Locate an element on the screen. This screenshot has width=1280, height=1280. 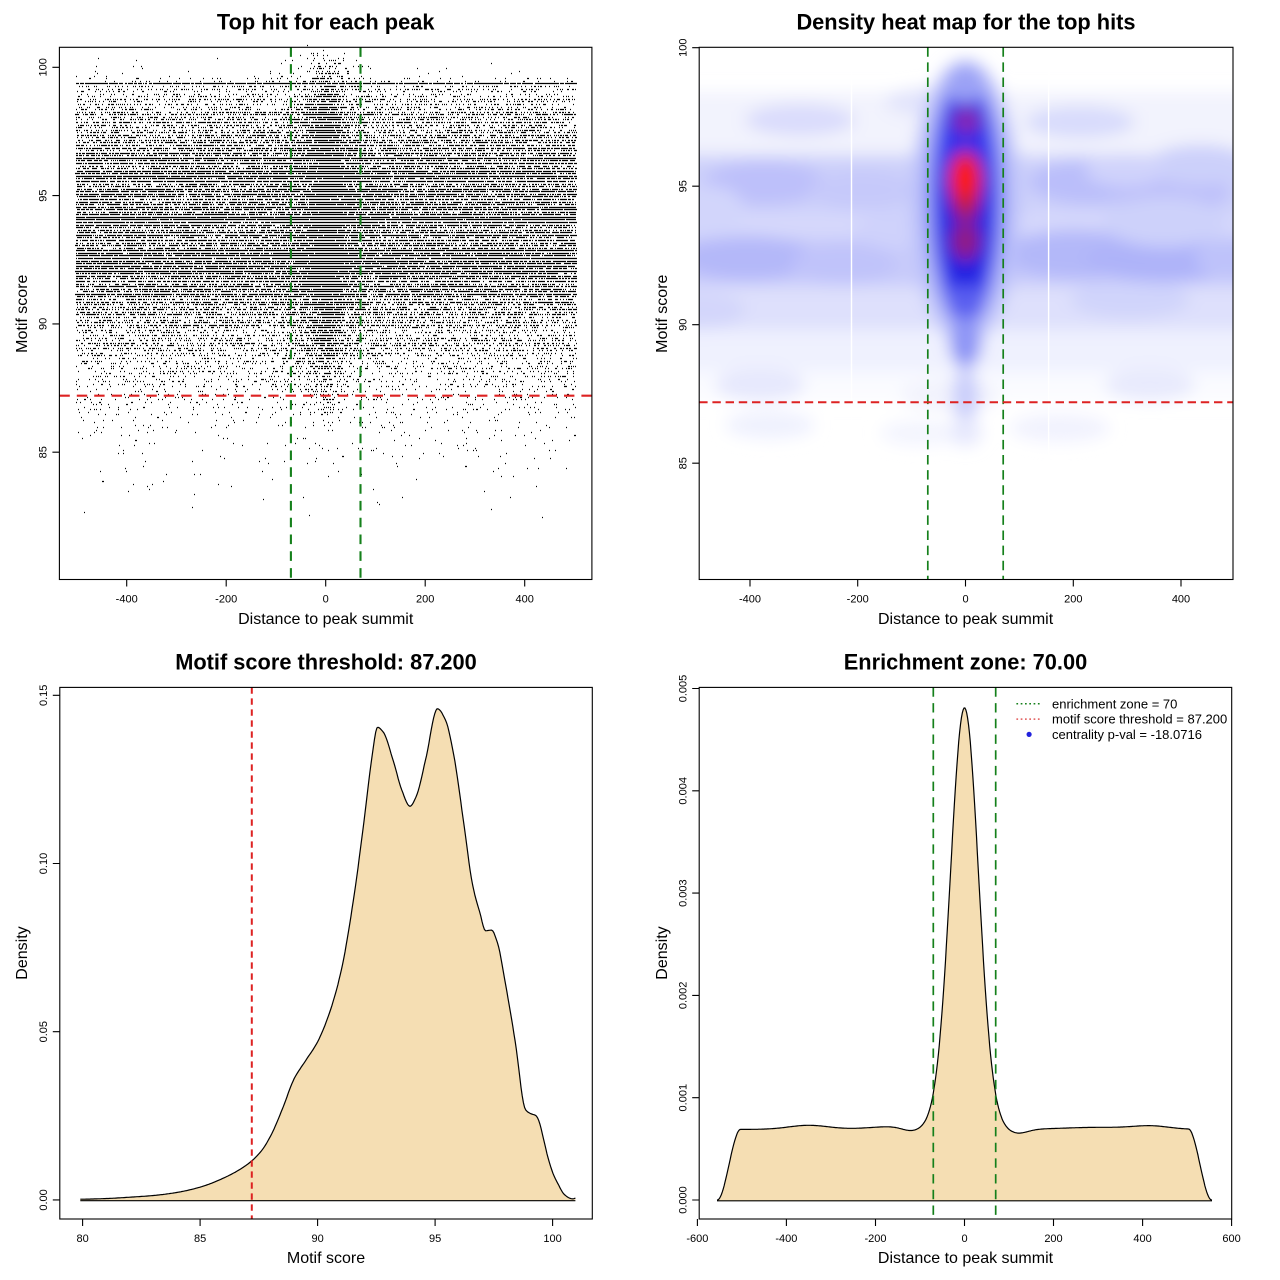
svg-text: 0.15 is located at coordinates (44, 695).